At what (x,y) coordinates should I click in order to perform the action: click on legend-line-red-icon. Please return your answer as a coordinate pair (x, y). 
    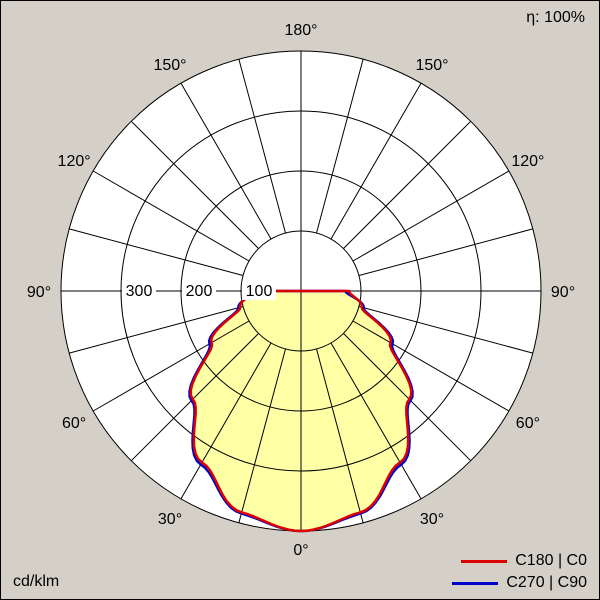
    Looking at the image, I should click on (484, 561).